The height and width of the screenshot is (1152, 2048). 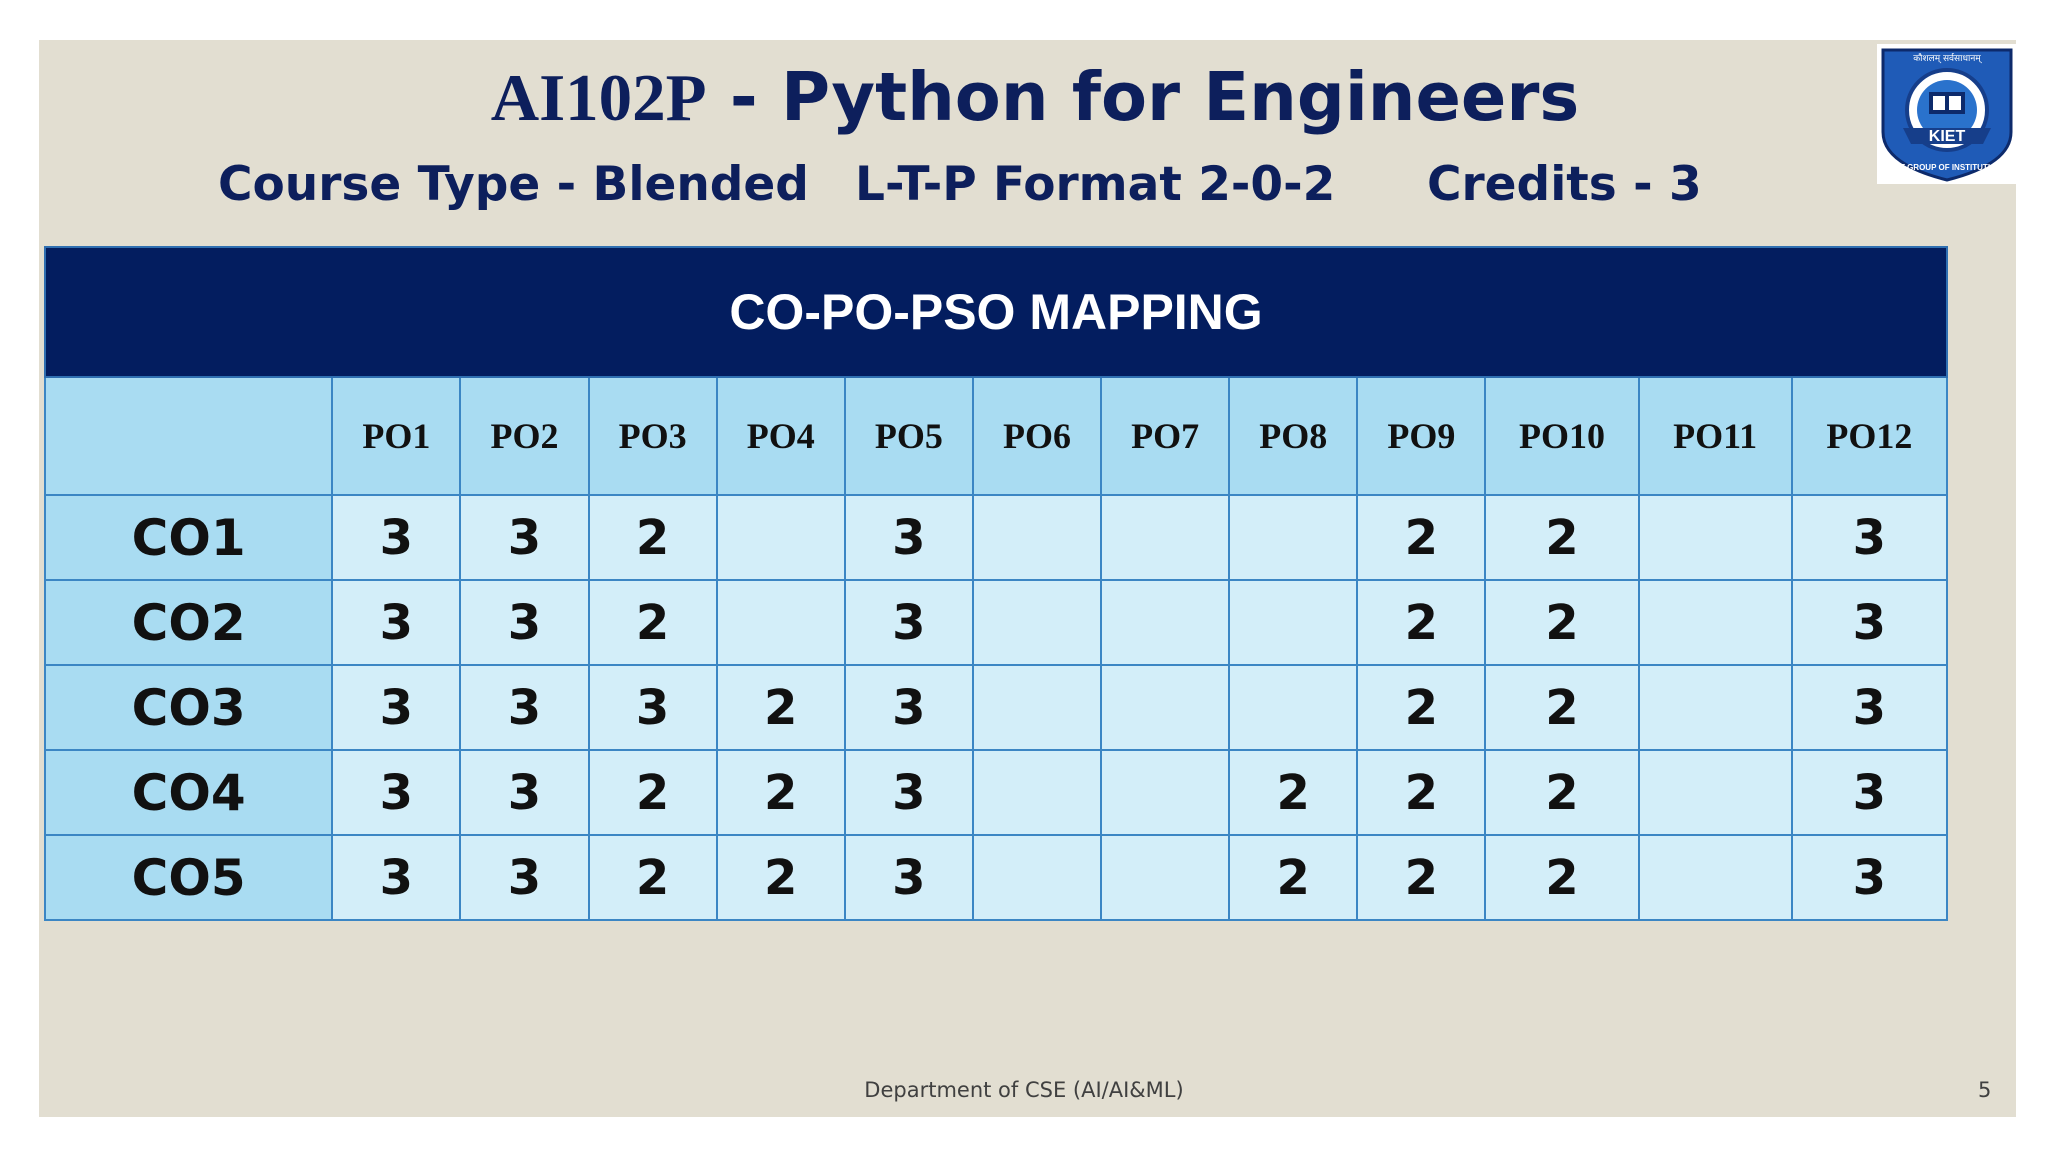 What do you see at coordinates (1421, 436) in the screenshot?
I see `po-column-header: PO9` at bounding box center [1421, 436].